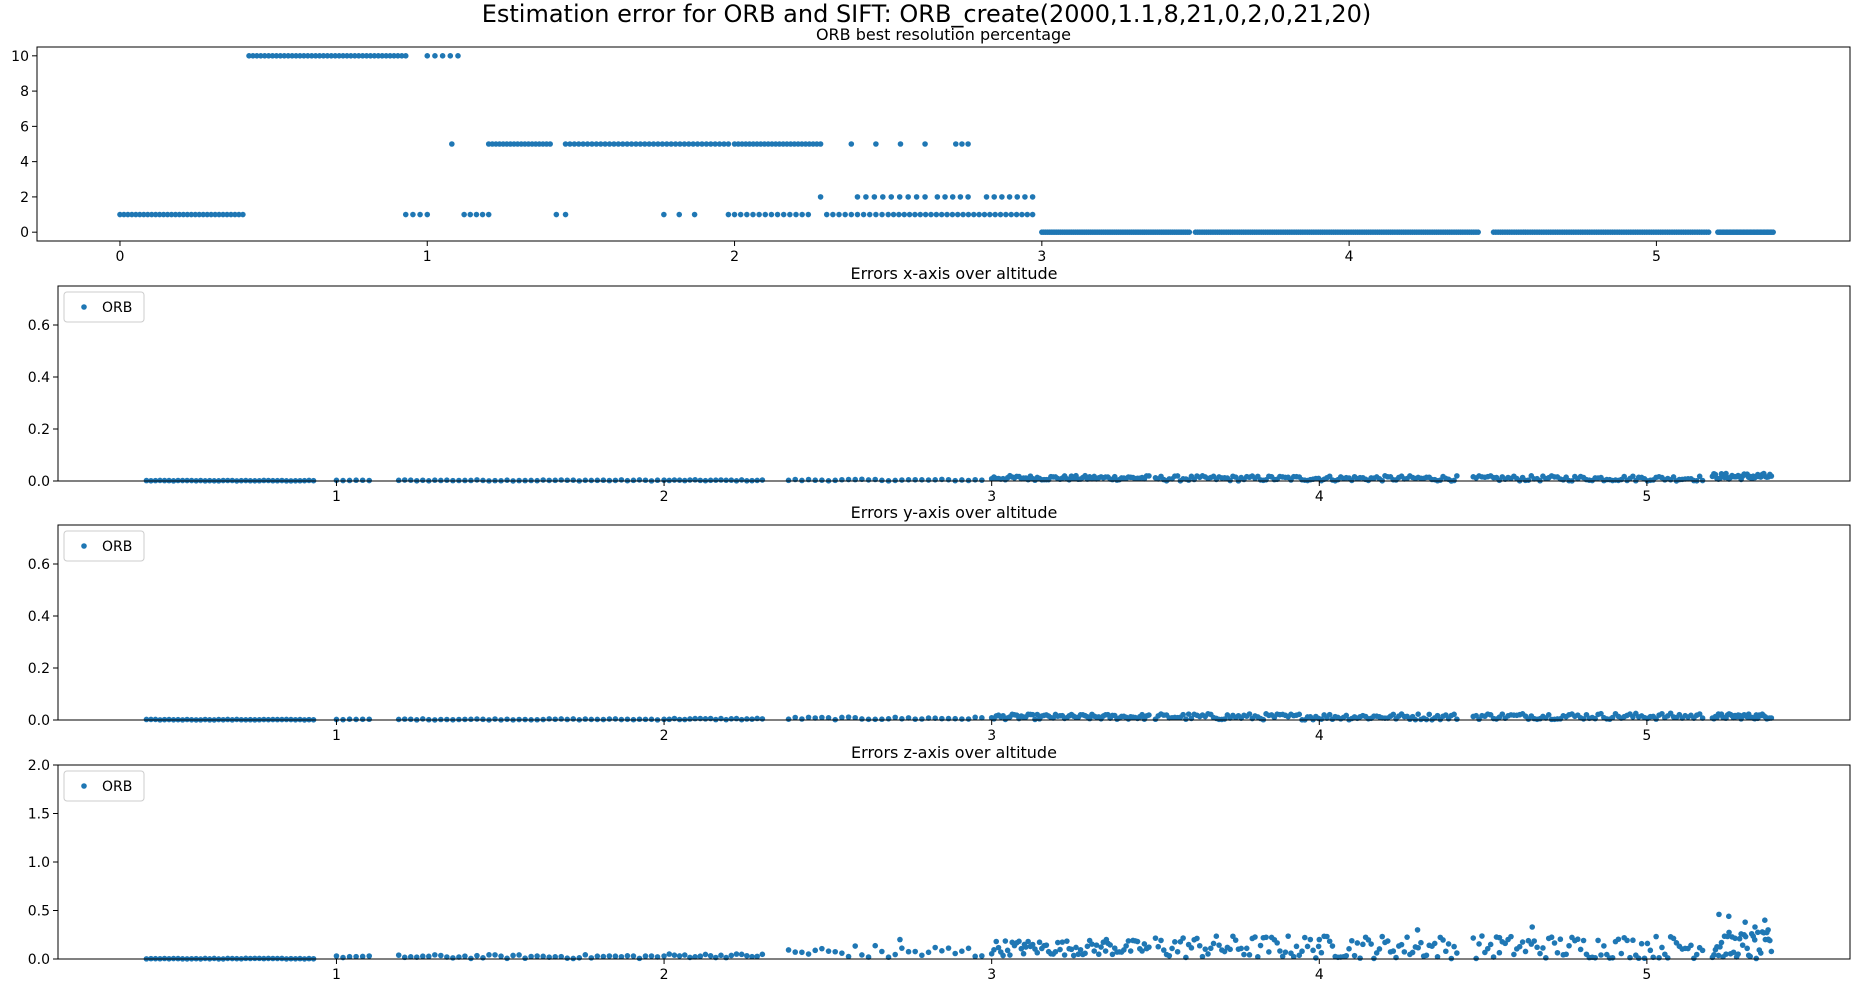 This screenshot has width=1853, height=986. Describe the element at coordinates (1646, 736) in the screenshot. I see `x-tick-label: 5` at that location.